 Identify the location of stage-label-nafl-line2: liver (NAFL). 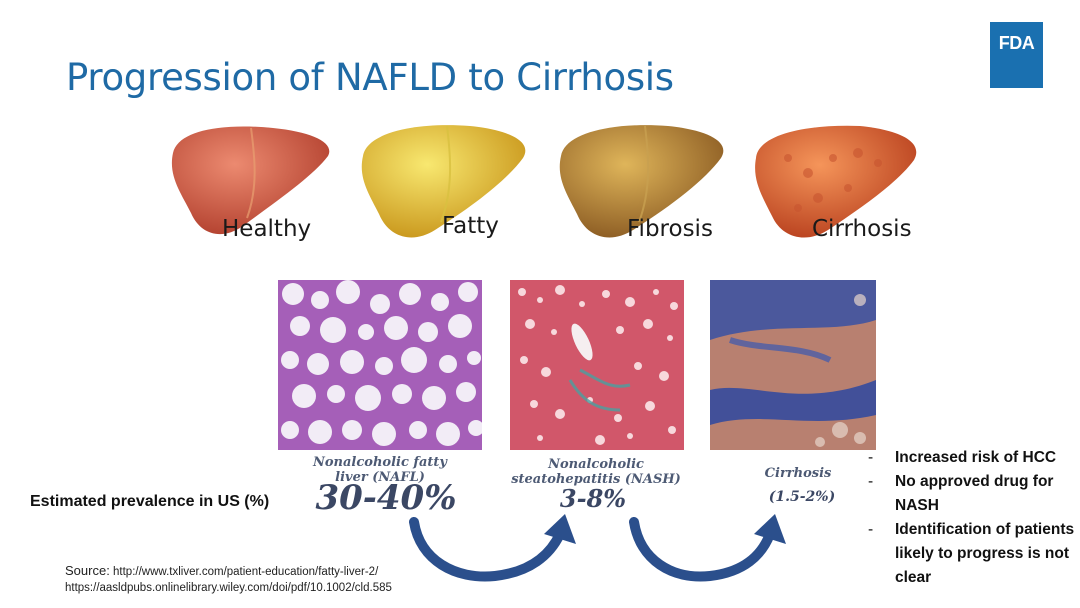
(380, 477).